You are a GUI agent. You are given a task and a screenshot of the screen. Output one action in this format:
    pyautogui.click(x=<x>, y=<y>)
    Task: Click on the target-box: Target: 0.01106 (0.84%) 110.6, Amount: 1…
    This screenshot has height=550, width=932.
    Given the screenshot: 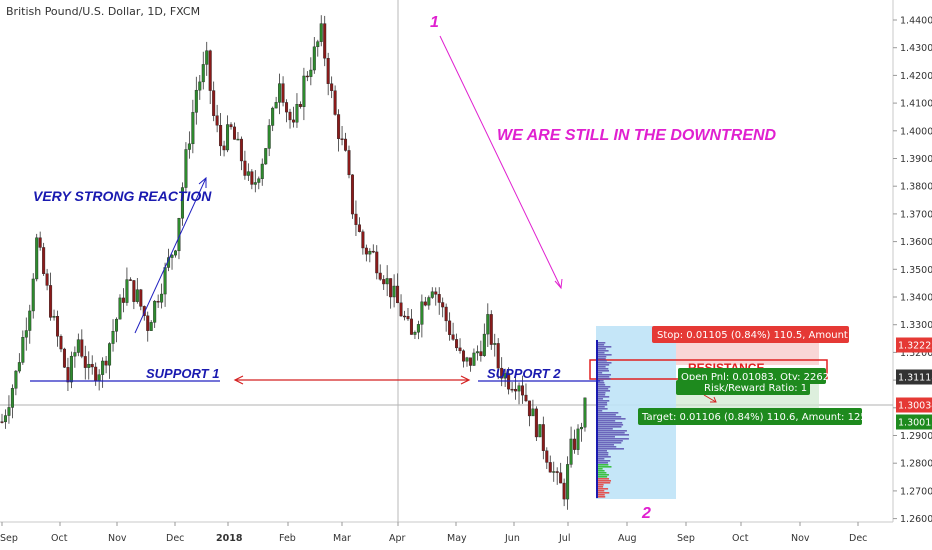 What is the action you would take?
    pyautogui.click(x=763, y=416)
    